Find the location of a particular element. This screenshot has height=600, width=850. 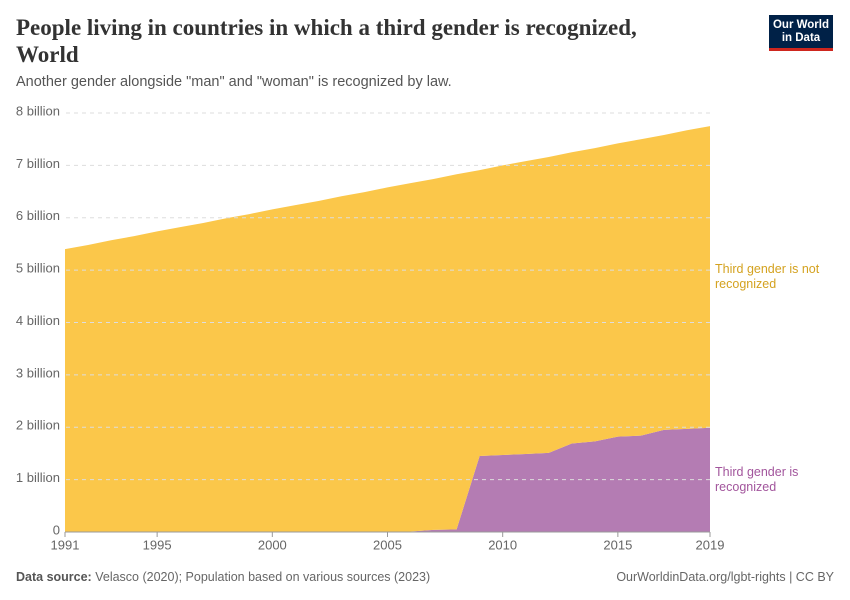

y-tick-label: 8 billion is located at coordinates (38, 110).